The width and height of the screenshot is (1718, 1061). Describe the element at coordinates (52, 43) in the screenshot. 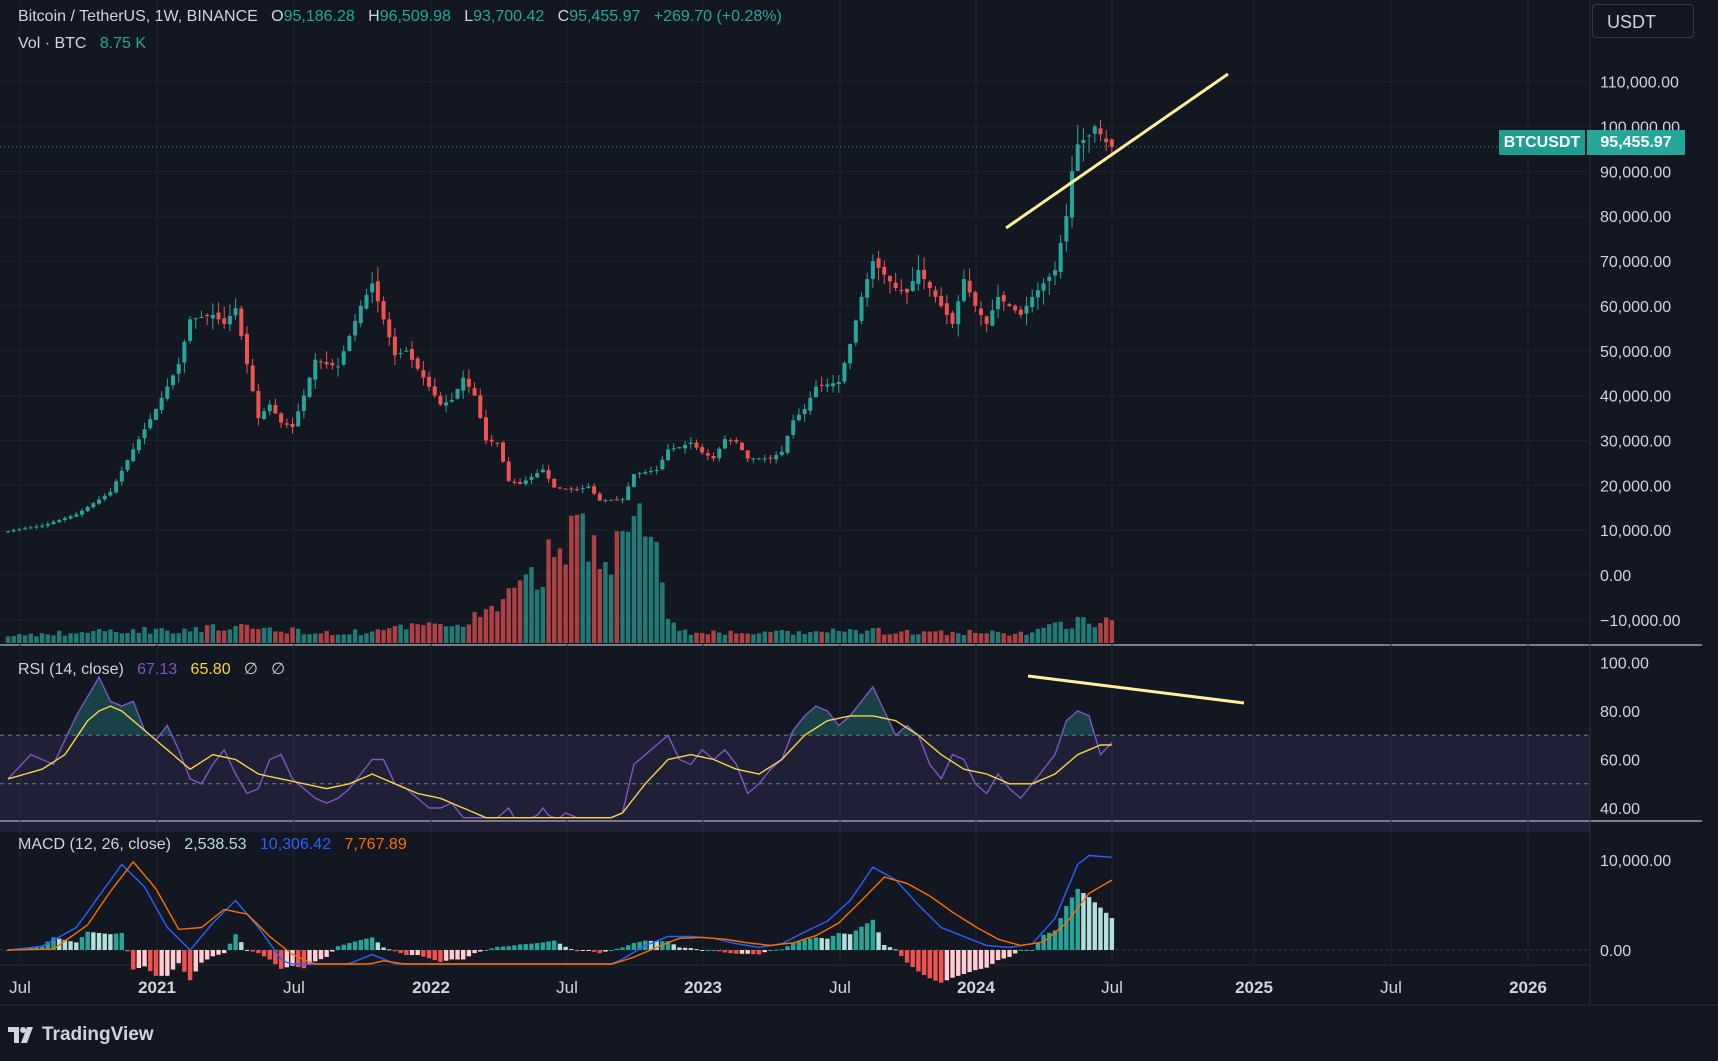

I see `volume-label: Vol · BTC` at that location.